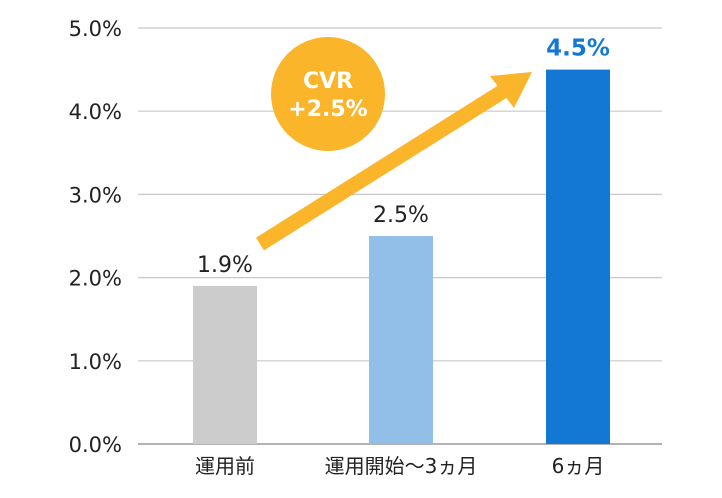 The image size is (722, 498). I want to click on y-tick-label: 4.0%, so click(95, 112).